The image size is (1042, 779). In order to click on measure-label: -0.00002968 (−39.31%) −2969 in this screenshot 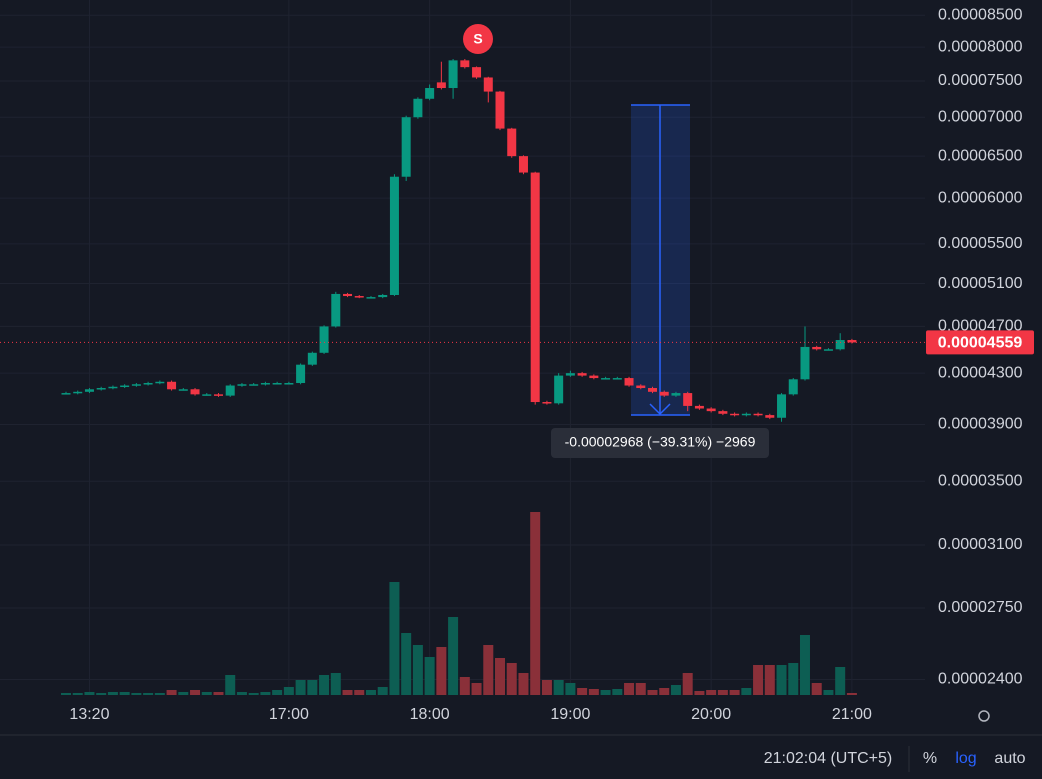, I will do `click(660, 442)`.